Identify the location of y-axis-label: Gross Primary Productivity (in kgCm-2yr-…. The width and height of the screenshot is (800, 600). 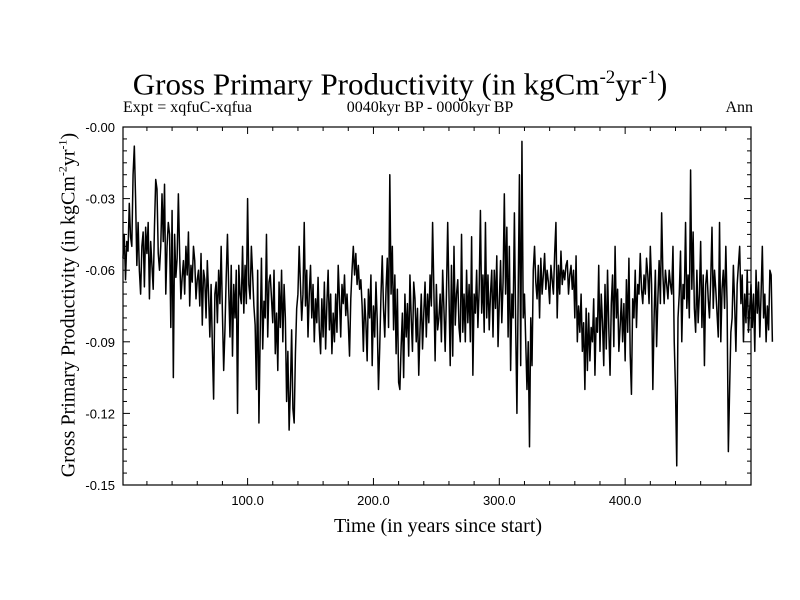
(67, 305).